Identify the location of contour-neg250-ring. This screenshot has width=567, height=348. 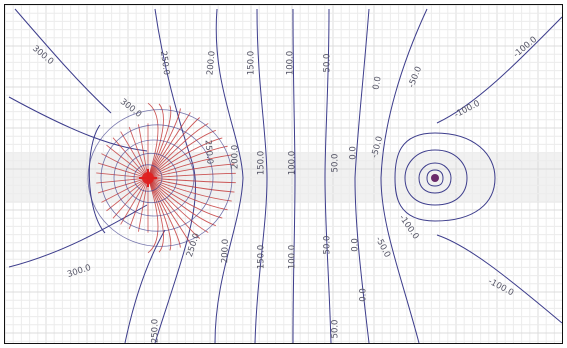
(435, 178).